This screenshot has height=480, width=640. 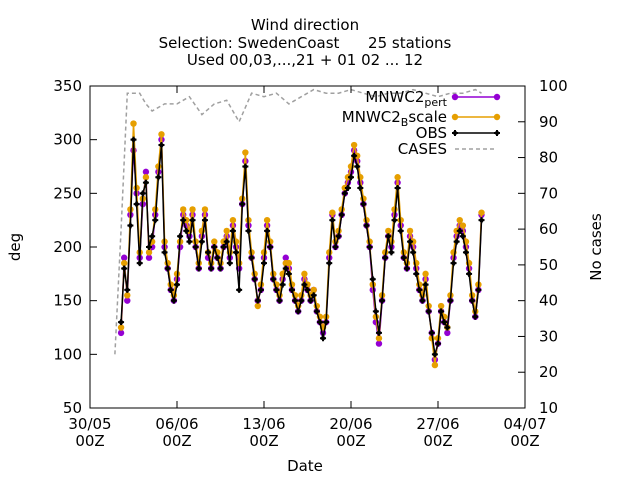 I want to click on x-tick-label-date: 30/05, so click(x=89, y=424).